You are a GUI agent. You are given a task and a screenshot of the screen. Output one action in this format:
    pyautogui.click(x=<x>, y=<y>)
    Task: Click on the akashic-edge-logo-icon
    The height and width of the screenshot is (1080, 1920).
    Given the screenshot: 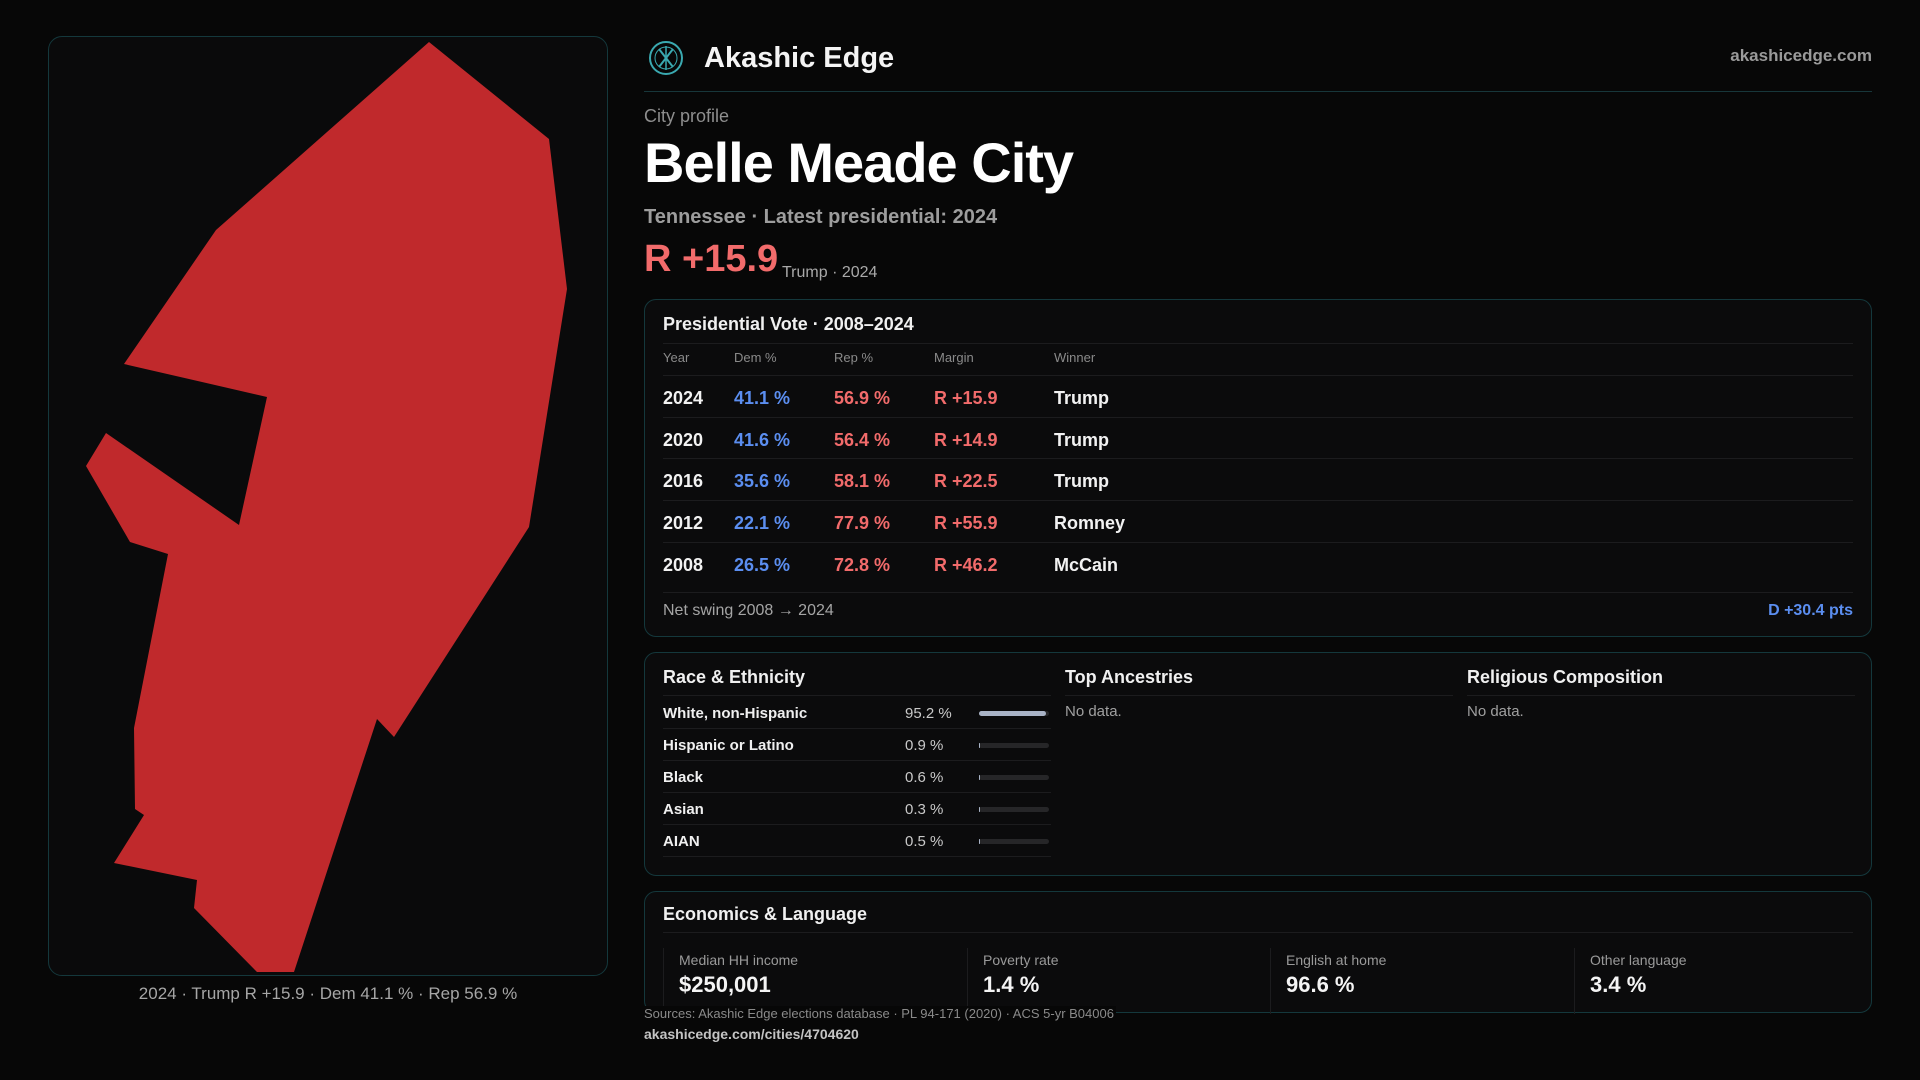 What is the action you would take?
    pyautogui.click(x=666, y=58)
    